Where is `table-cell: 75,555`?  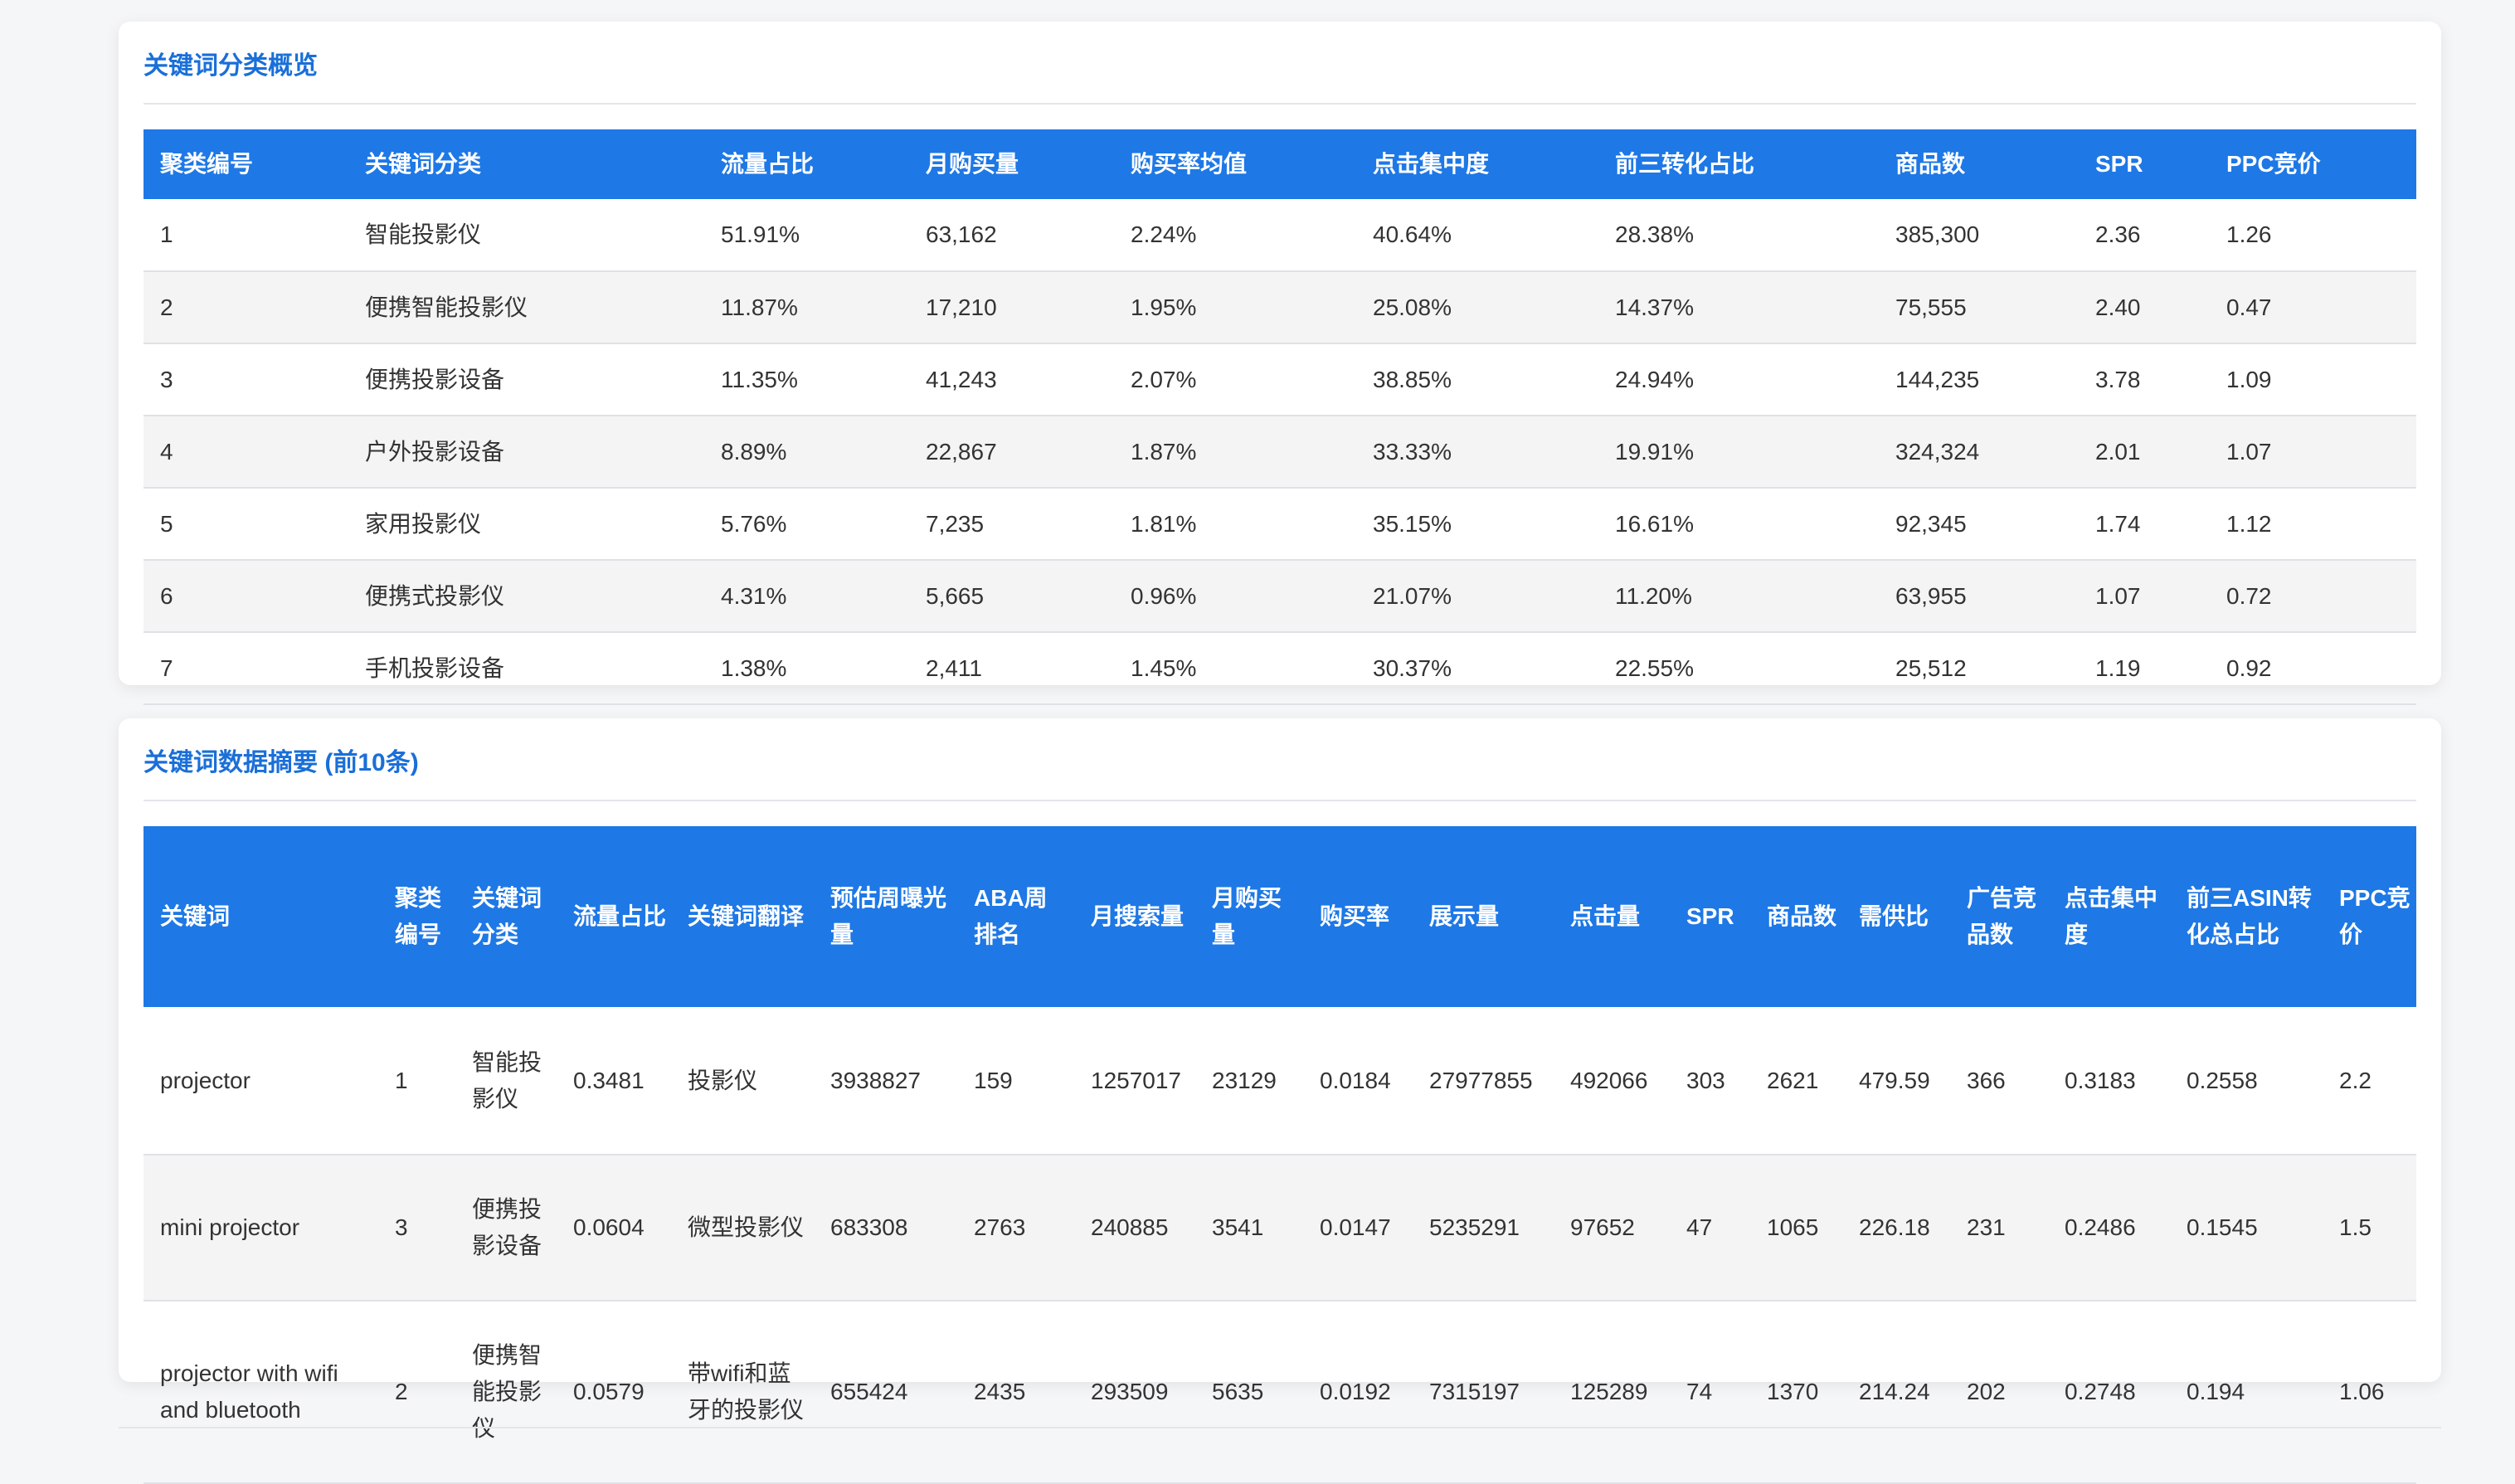
table-cell: 75,555 is located at coordinates (1979, 307).